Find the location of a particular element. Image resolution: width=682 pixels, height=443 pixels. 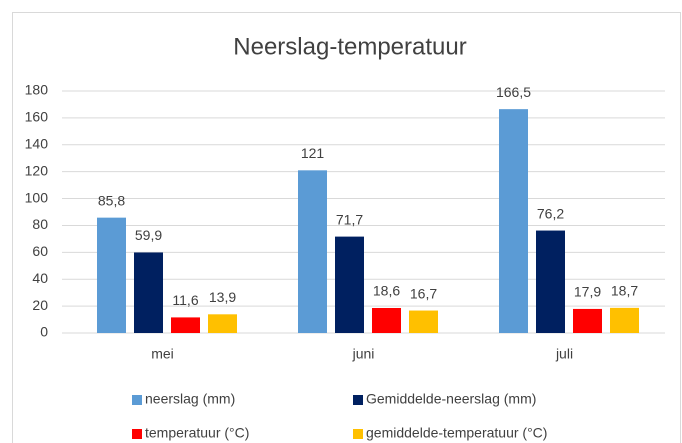

y-tick-label: 60 is located at coordinates (40, 251).